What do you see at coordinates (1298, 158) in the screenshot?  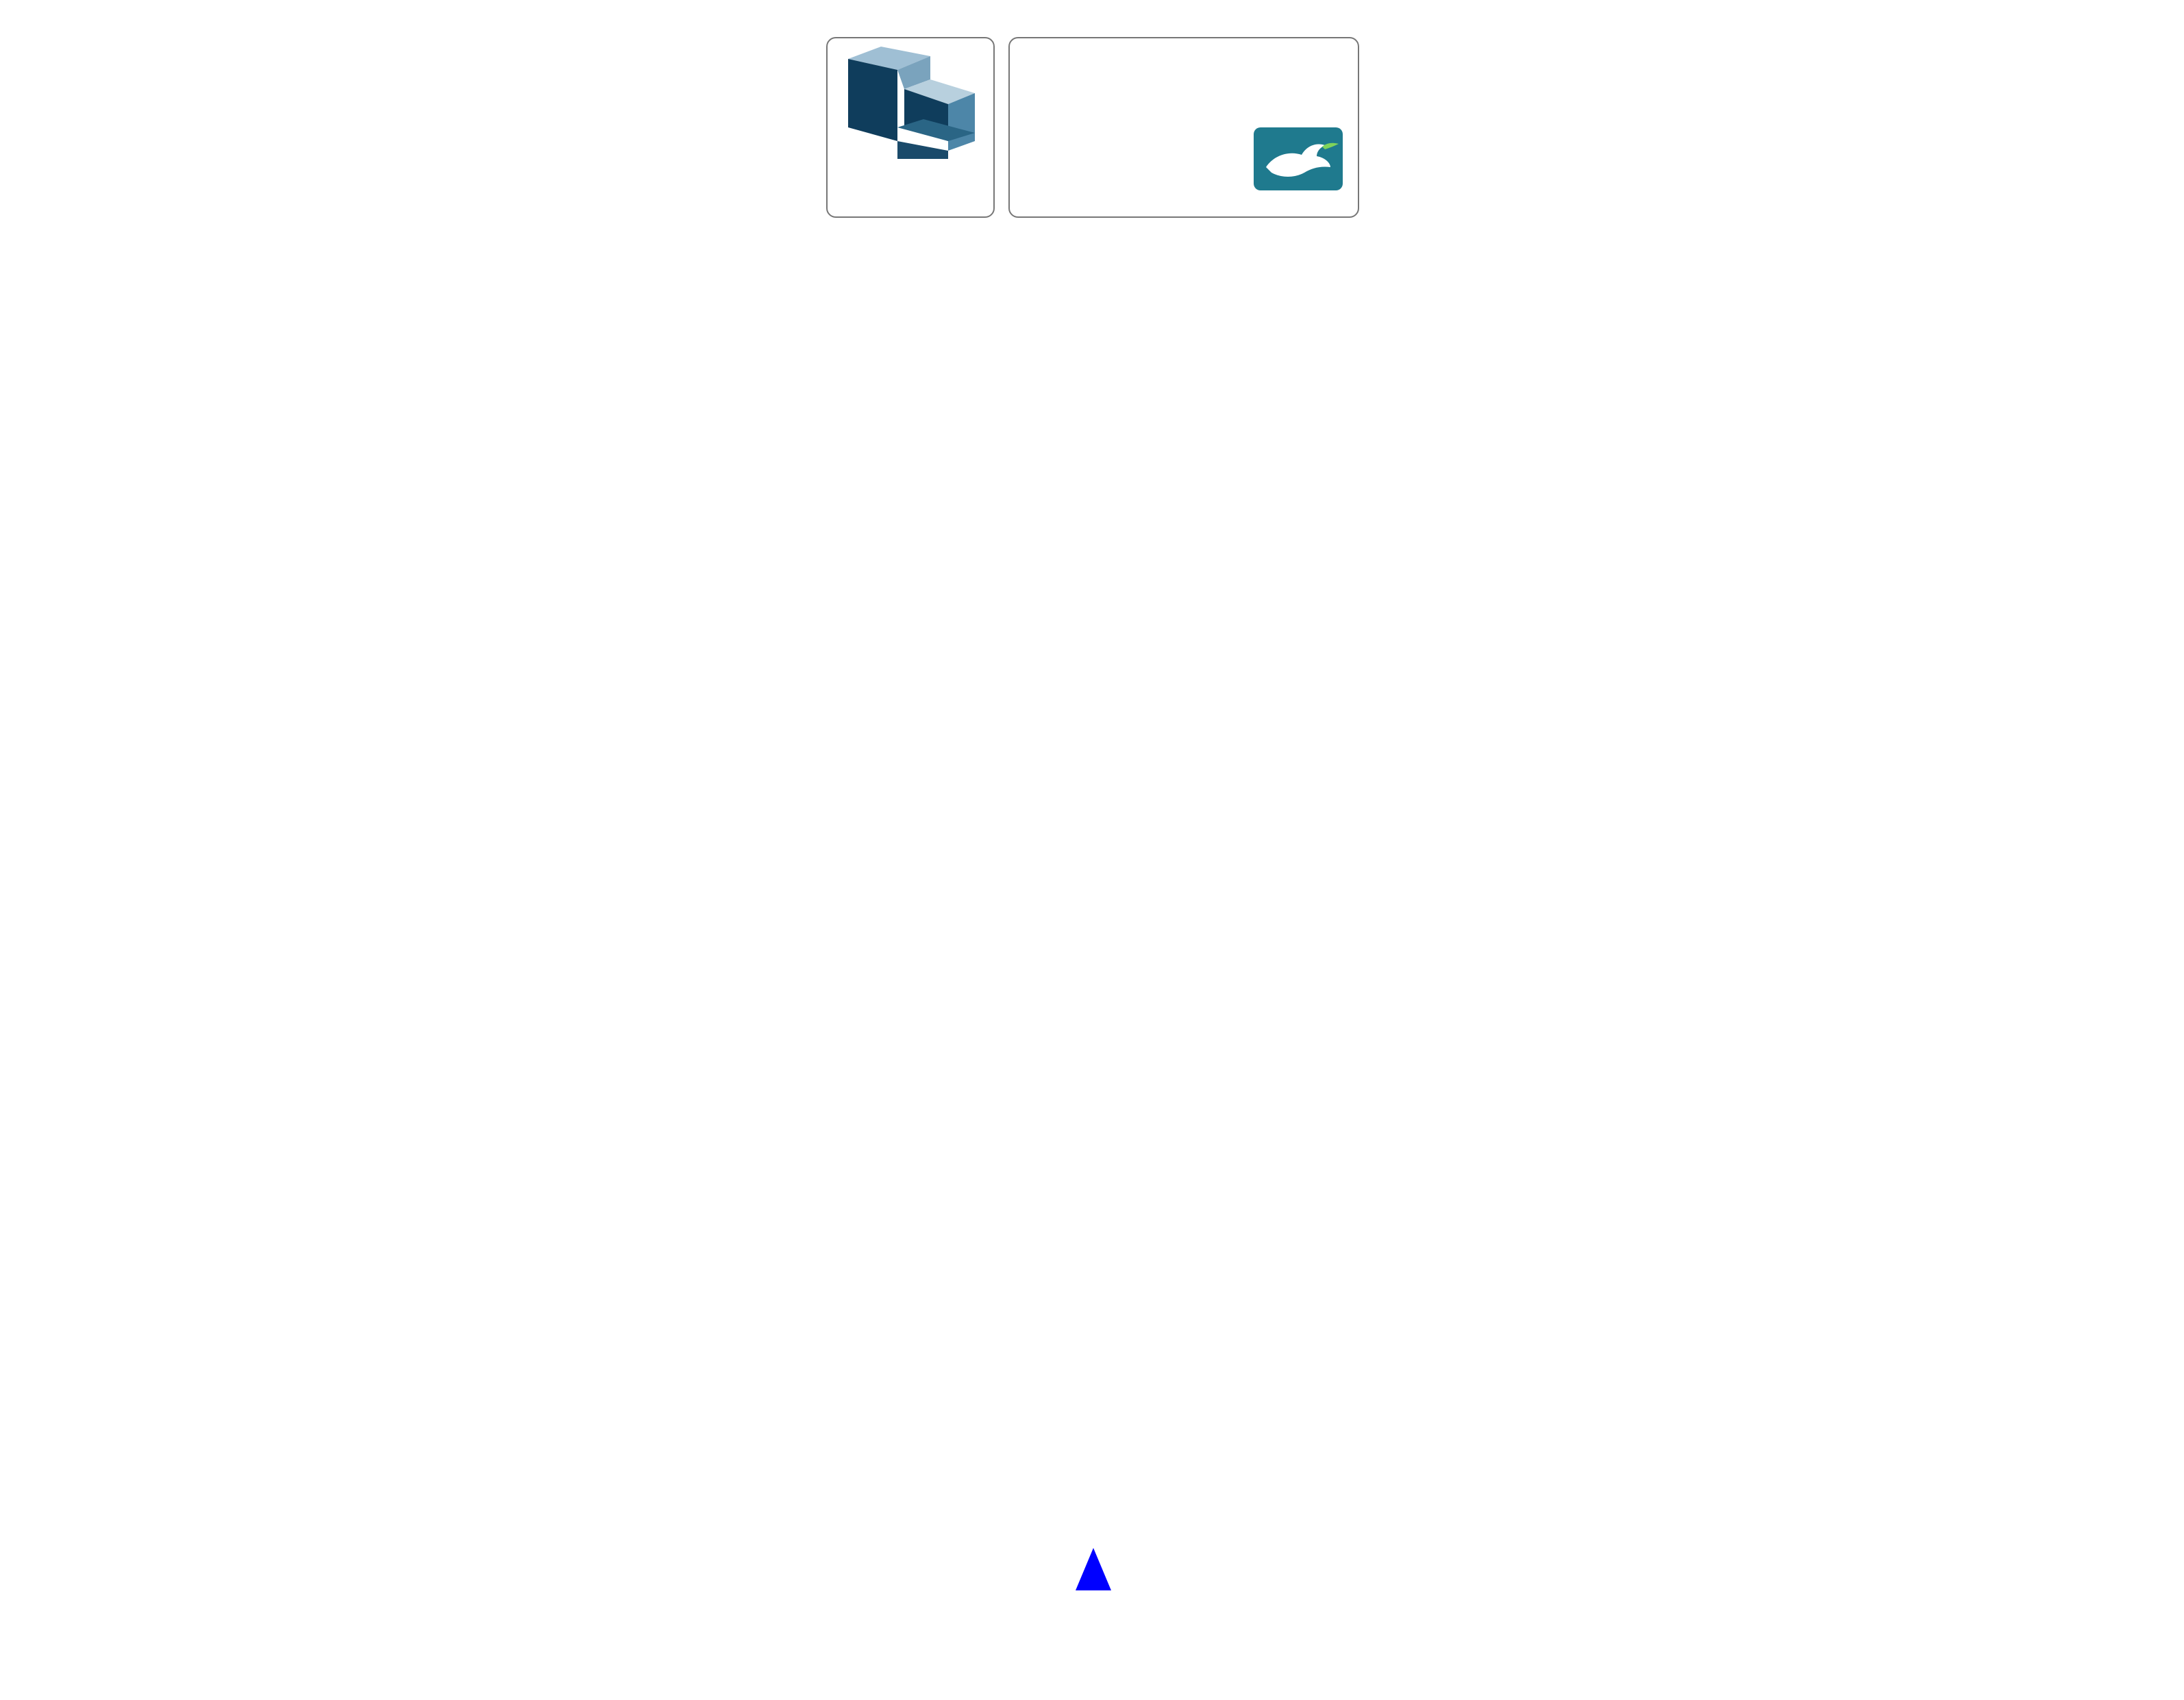 I see `dove-icon` at bounding box center [1298, 158].